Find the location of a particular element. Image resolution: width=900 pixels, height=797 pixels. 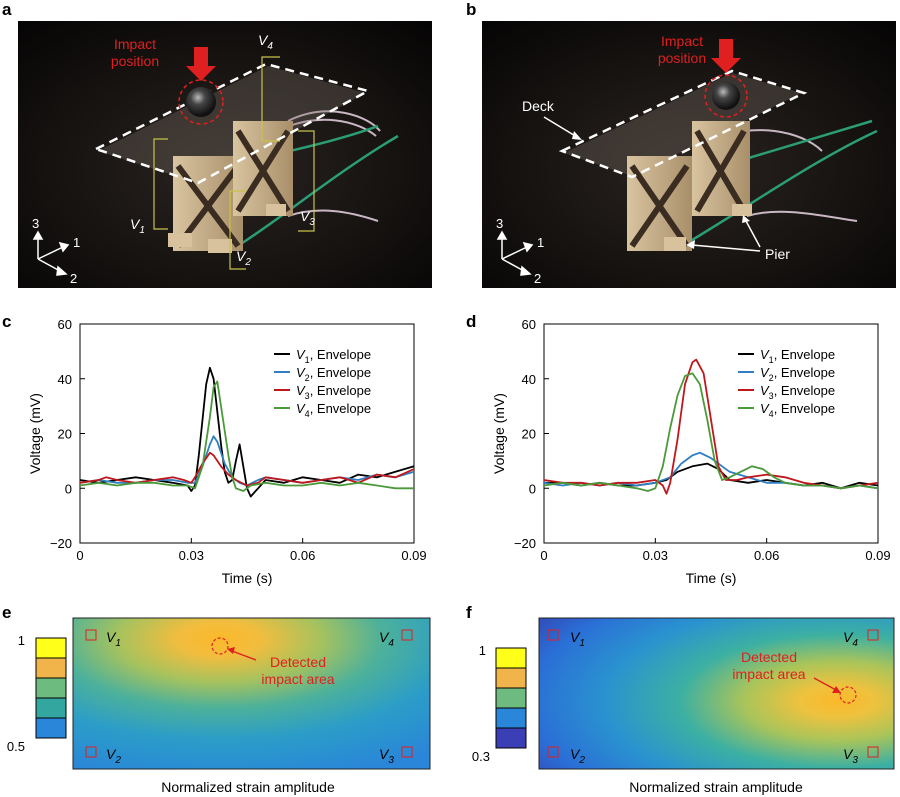

x-tick-label: 0 is located at coordinates (79, 555).